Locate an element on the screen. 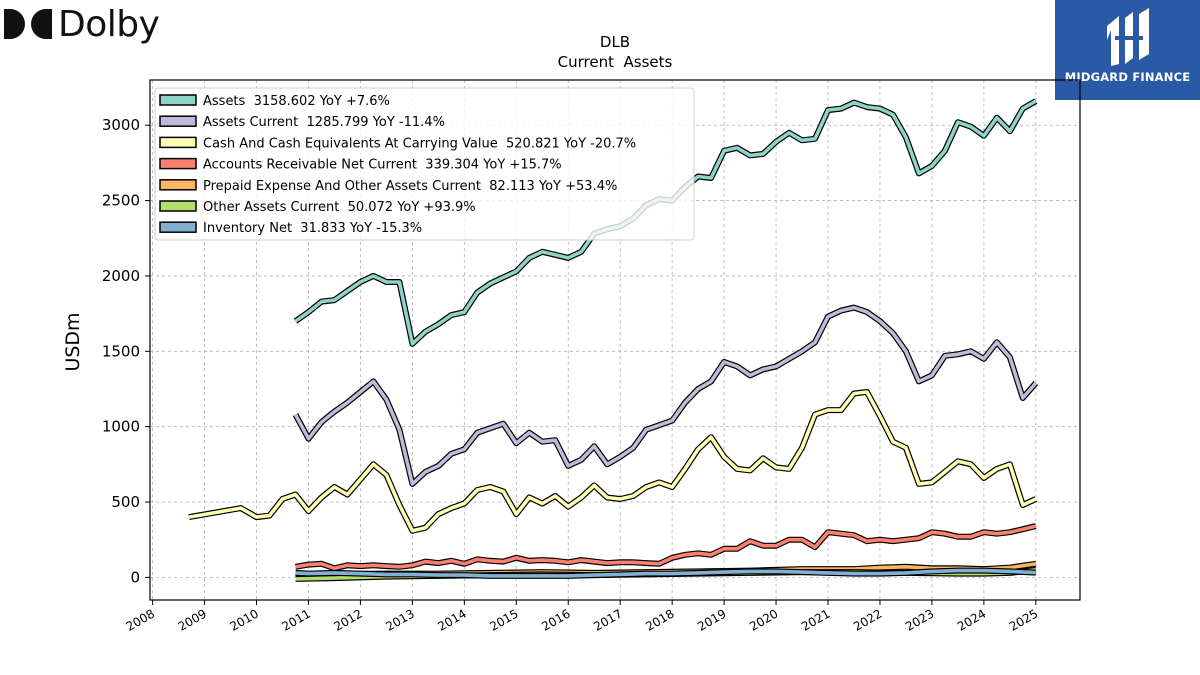 This screenshot has width=1200, height=675. legend-label: Assets Current 1285.799 YoY -11.4% is located at coordinates (324, 122).